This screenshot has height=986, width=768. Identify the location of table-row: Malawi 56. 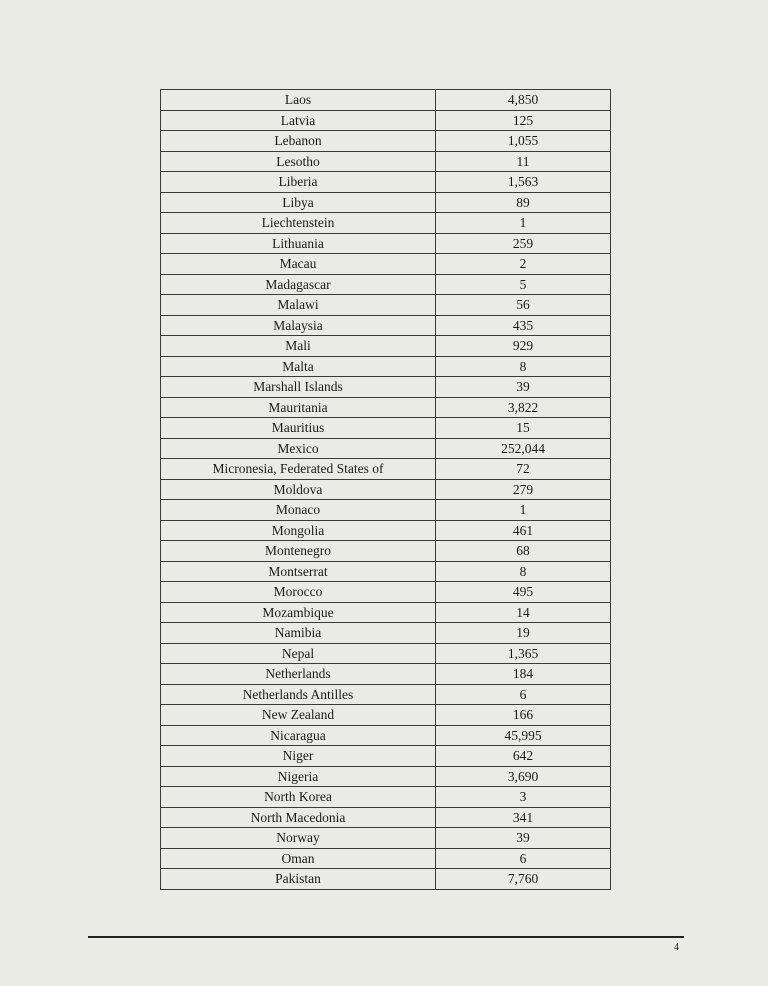
(385, 305).